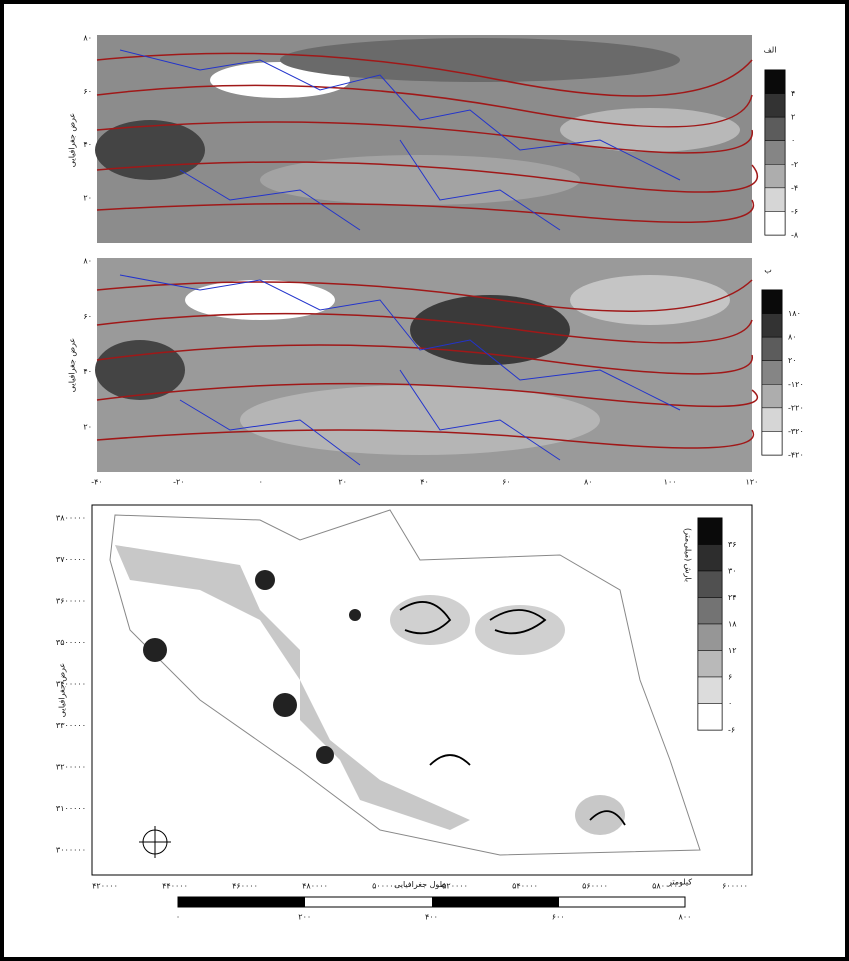  I want to click on legend-label: ۸۰, so click(792, 337).